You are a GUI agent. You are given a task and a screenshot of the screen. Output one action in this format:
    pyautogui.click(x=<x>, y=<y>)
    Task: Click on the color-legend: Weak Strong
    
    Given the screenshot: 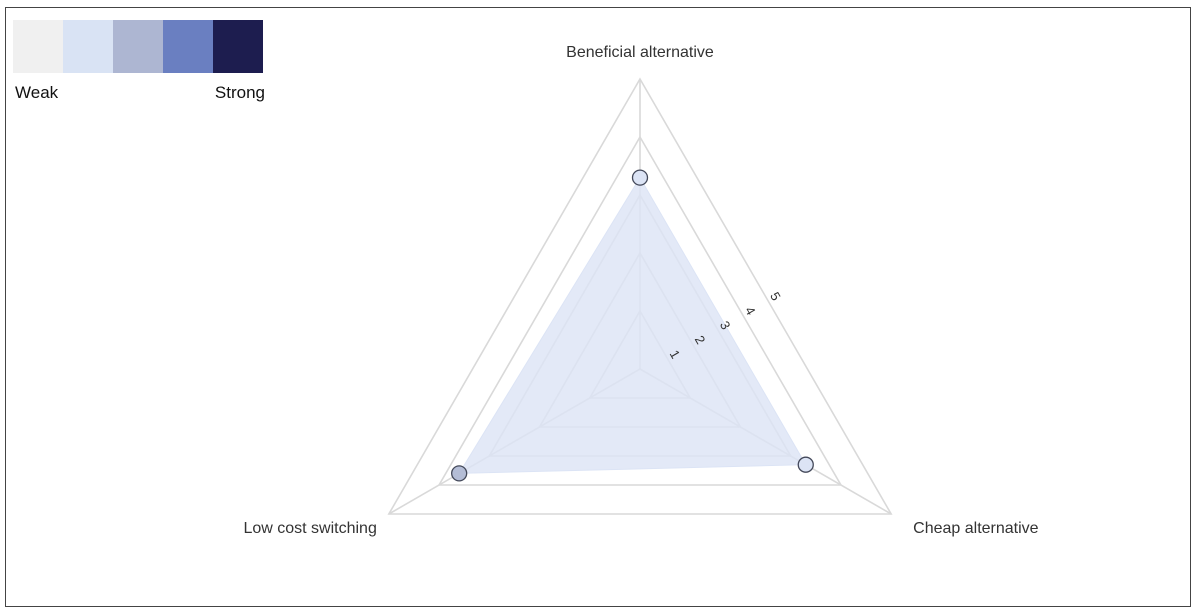 What is the action you would take?
    pyautogui.click(x=139, y=62)
    